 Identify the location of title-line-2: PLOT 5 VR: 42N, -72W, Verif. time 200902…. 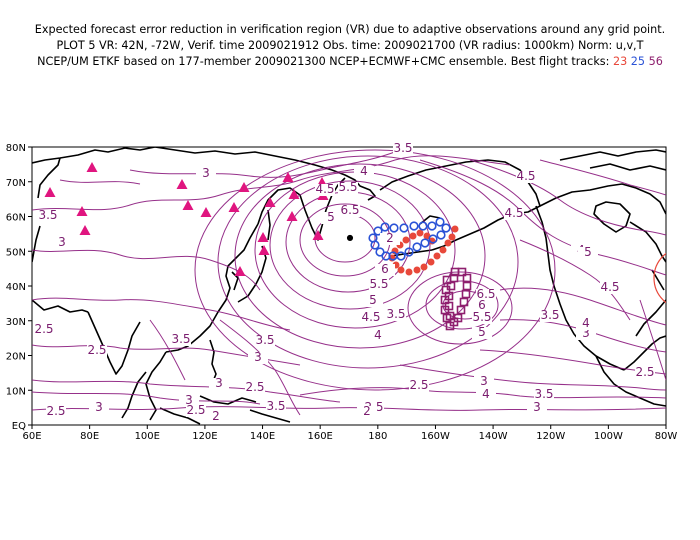
(350, 45).